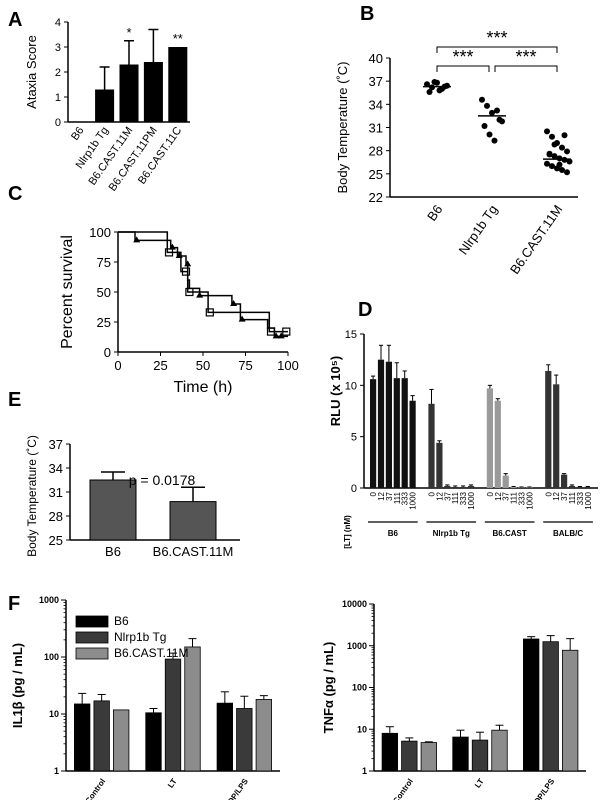  I want to click on x-tick-label: 0, so click(117, 365).